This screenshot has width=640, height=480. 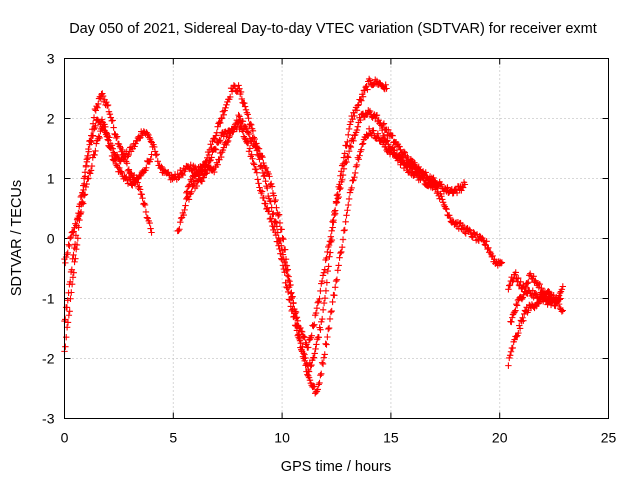 I want to click on y-tick-label: -3, so click(x=48, y=419).